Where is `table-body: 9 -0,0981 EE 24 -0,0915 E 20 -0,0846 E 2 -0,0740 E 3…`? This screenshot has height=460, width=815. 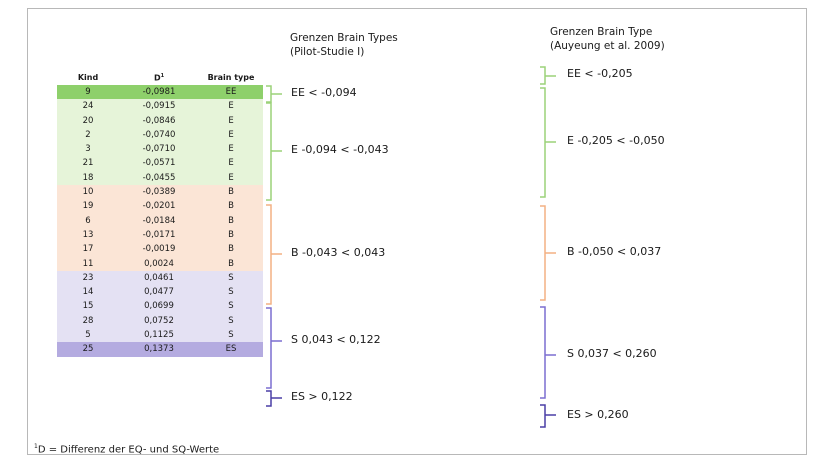 table-body: 9 -0,0981 EE 24 -0,0915 E 20 -0,0846 E 2 -0,0740 E 3… is located at coordinates (160, 221).